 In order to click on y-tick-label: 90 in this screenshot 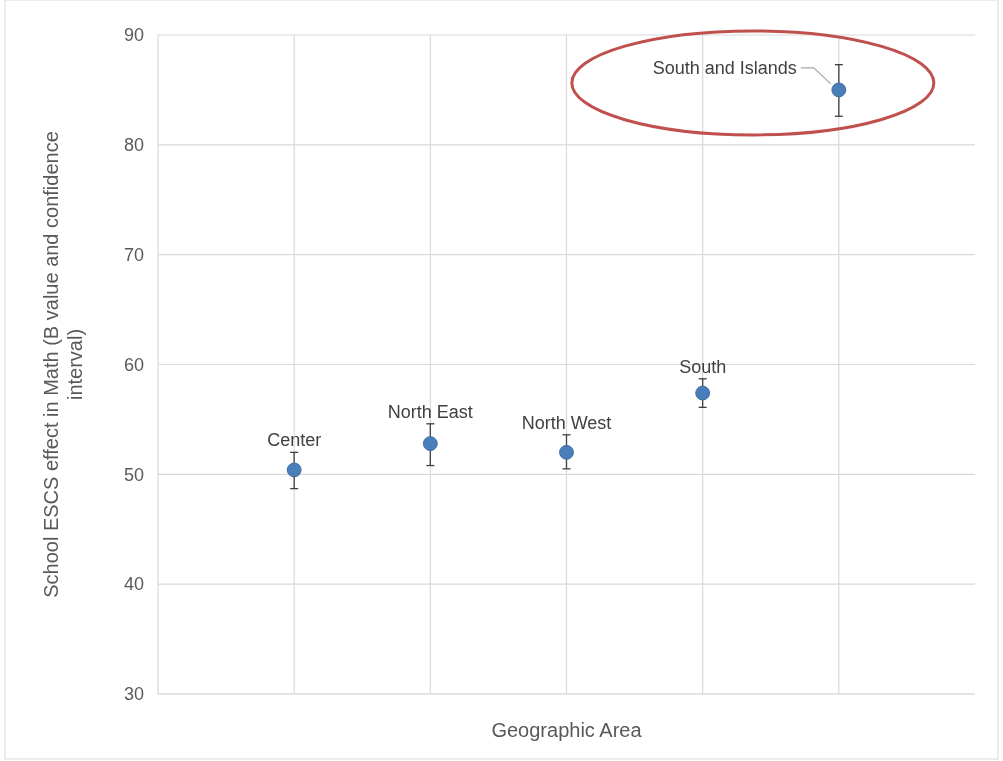, I will do `click(133, 35)`.